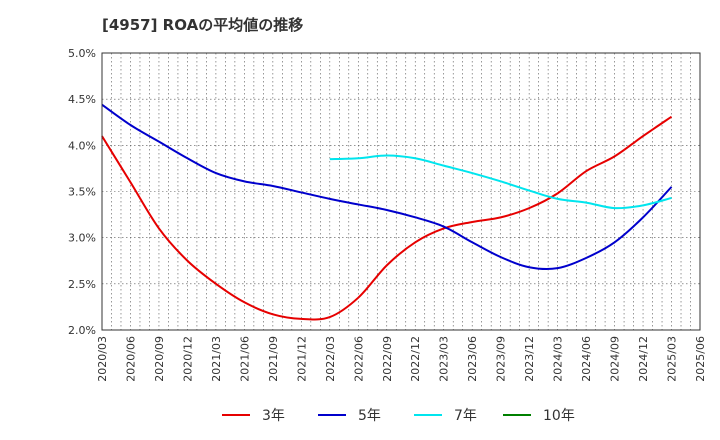 The image size is (720, 440). I want to click on y-tick-label: 4.0%, so click(82, 145).